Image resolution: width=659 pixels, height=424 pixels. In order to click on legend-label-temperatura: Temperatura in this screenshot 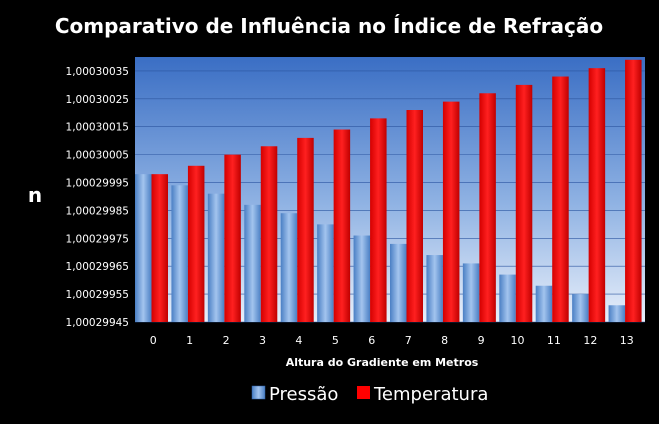, I will do `click(430, 394)`.